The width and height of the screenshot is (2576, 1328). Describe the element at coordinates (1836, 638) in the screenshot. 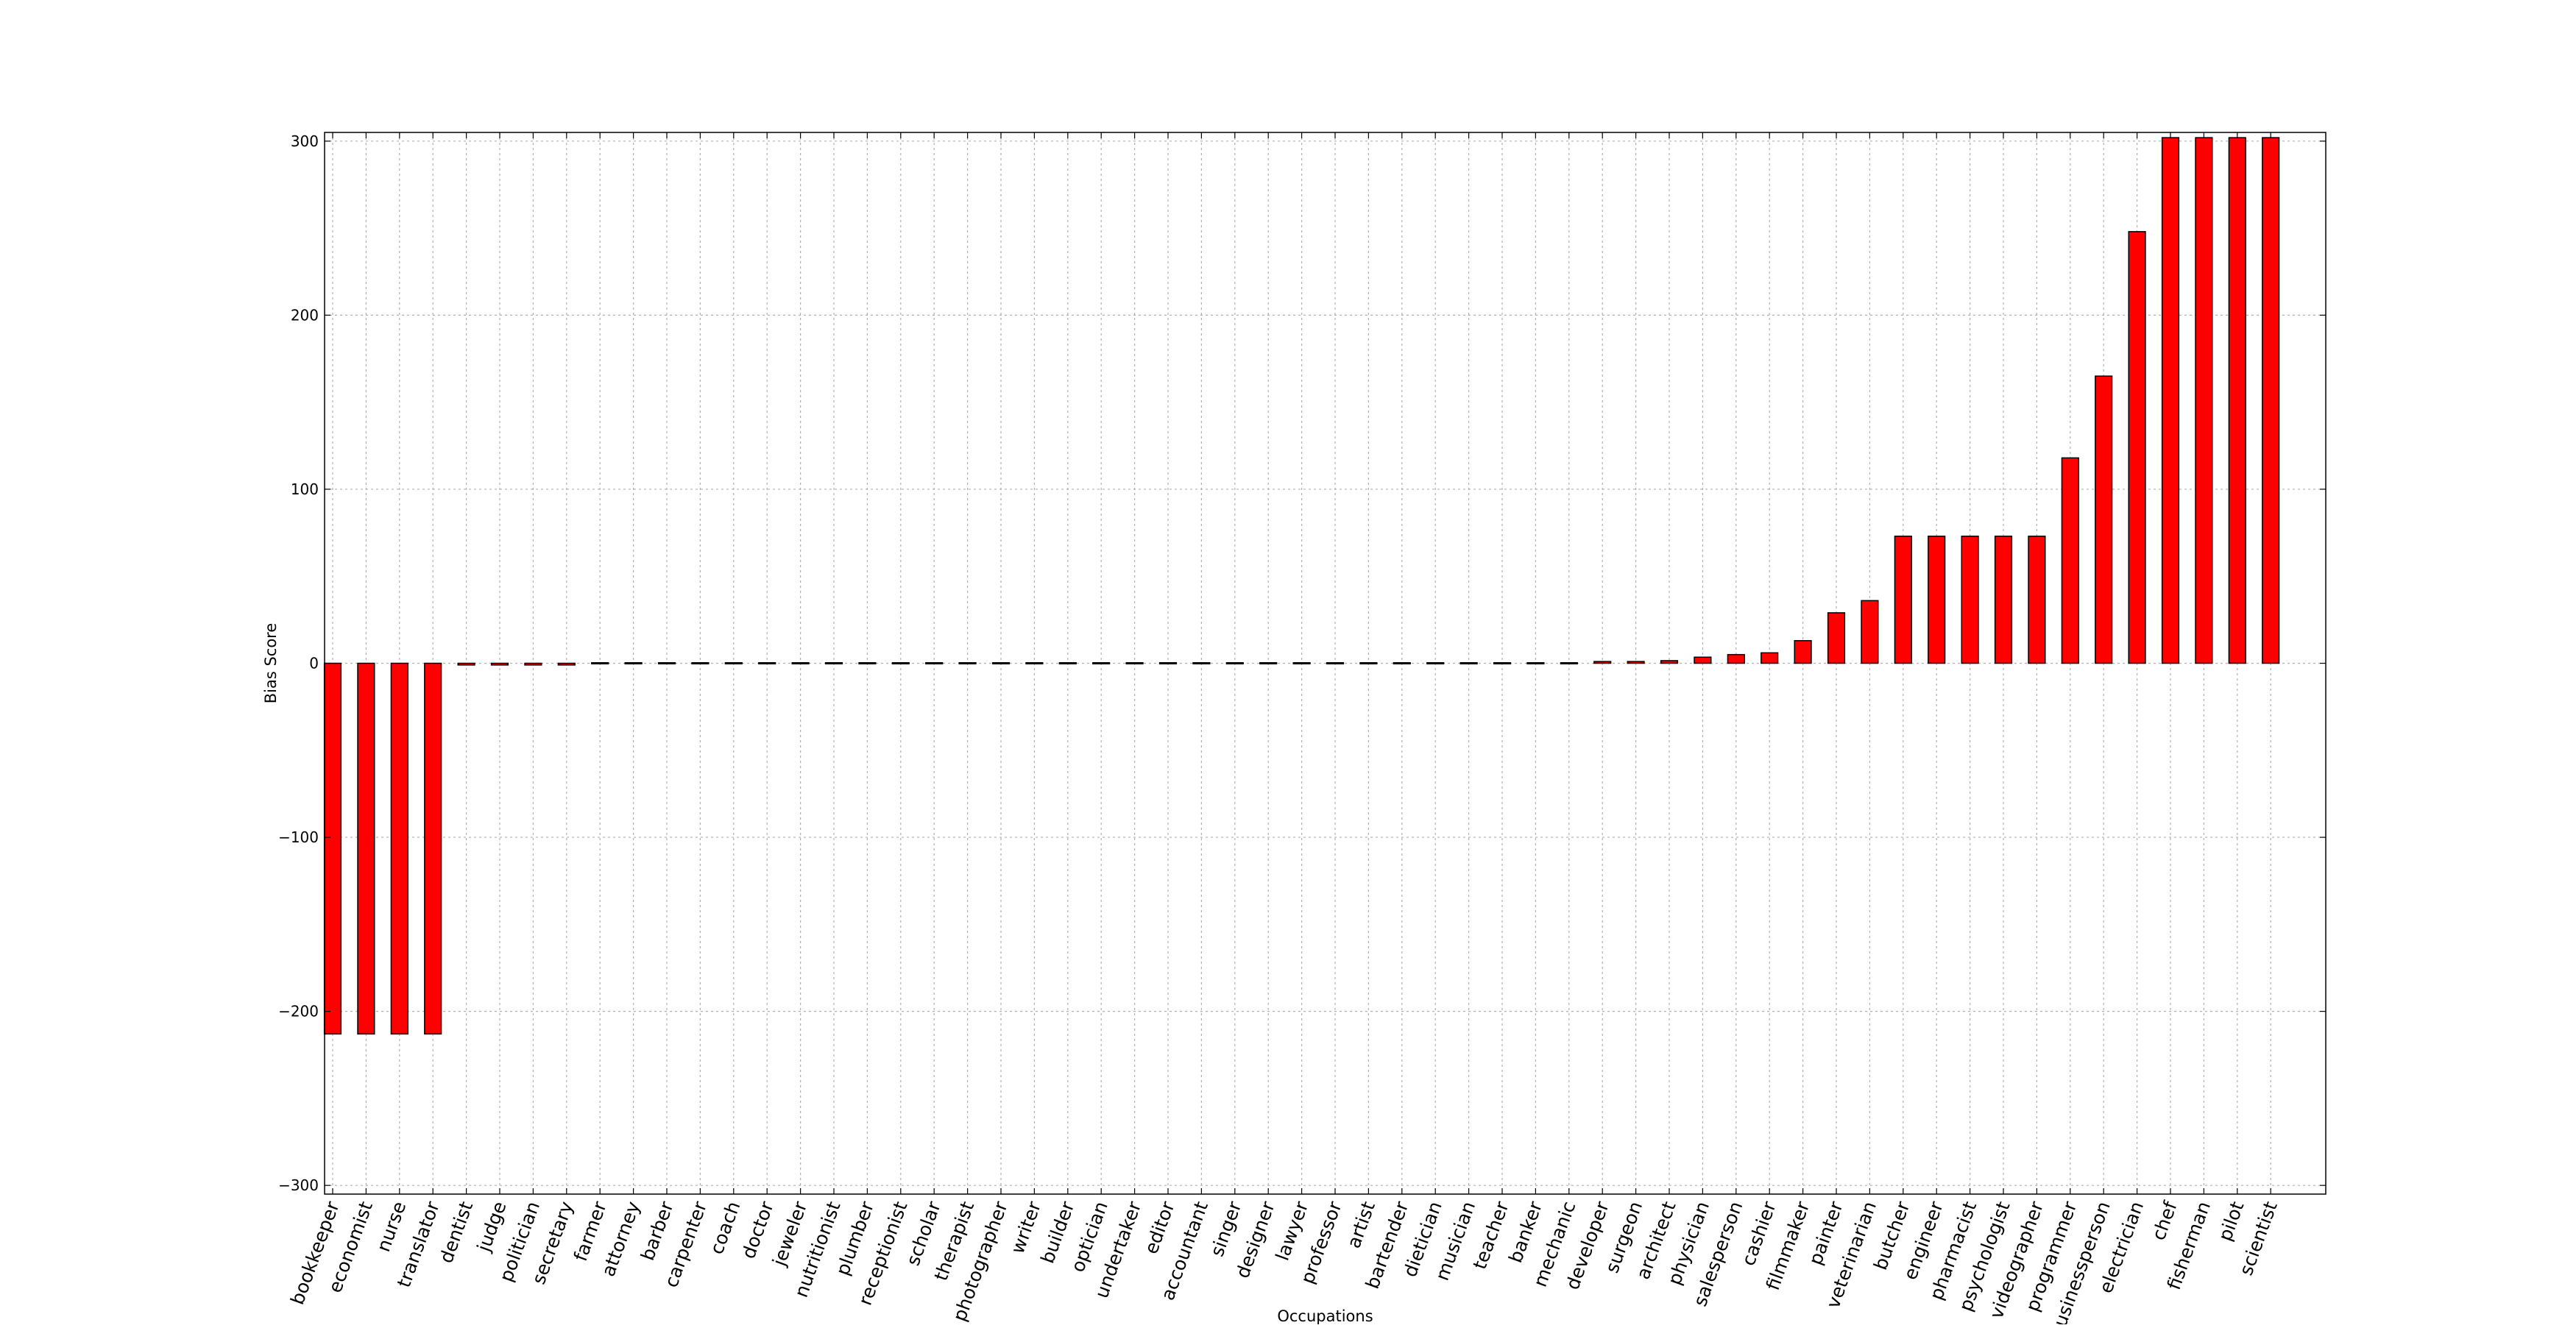

I see `bar-painter` at that location.